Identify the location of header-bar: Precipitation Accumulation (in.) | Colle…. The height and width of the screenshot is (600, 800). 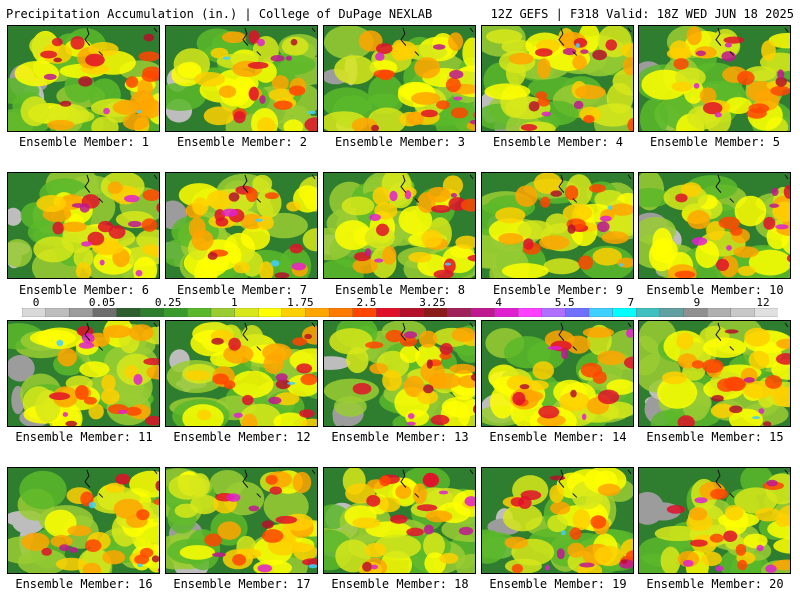
(400, 12).